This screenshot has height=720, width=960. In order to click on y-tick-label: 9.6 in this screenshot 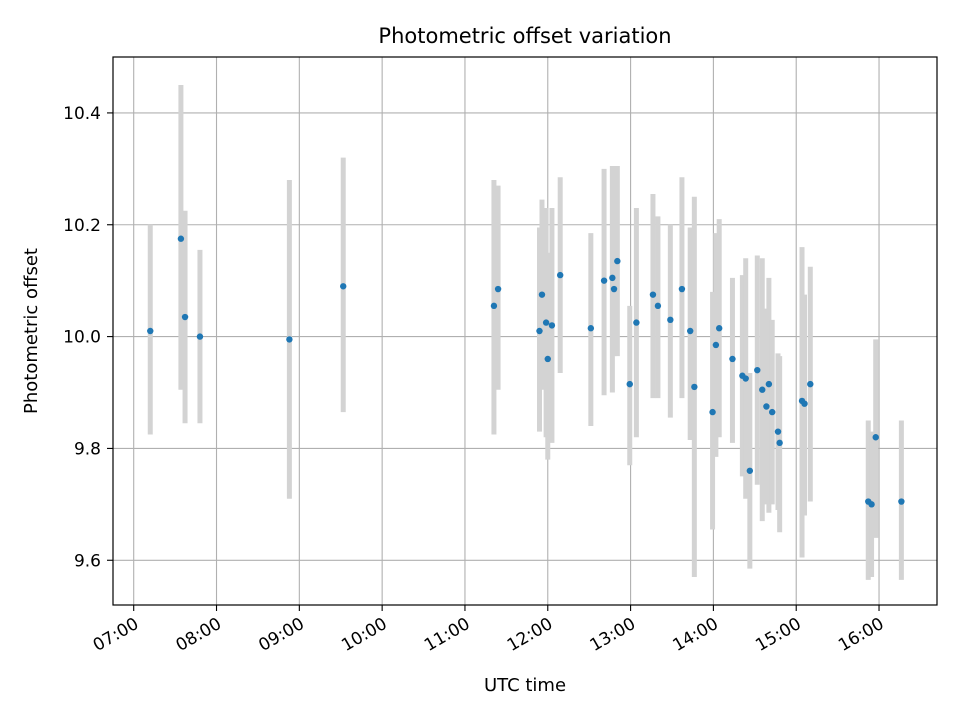, I will do `click(87, 561)`.